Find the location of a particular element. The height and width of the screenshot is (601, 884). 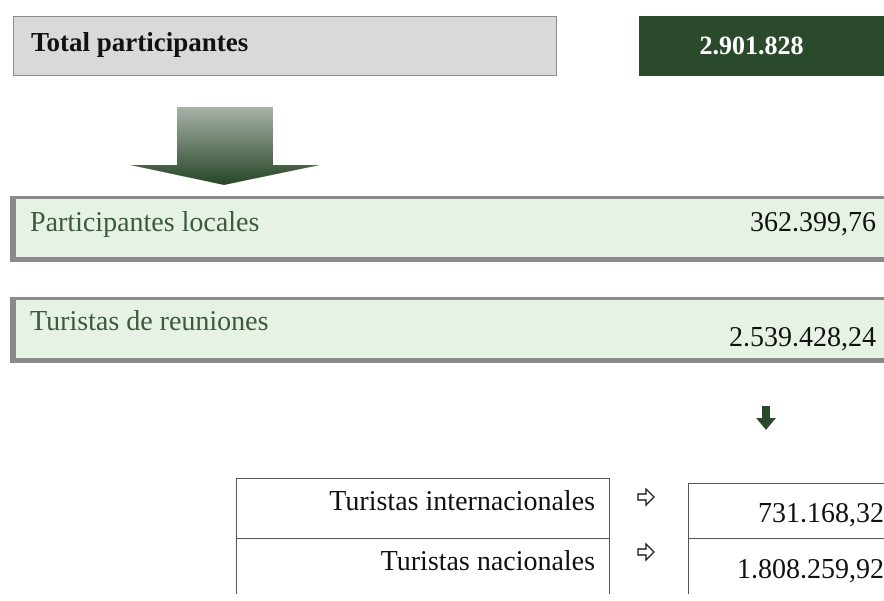

reuniones-label: Turistas de reuniones is located at coordinates (149, 321).